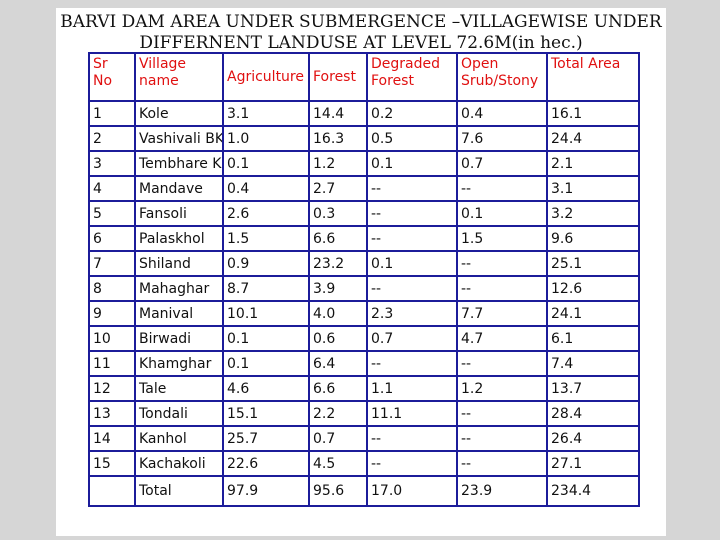  Describe the element at coordinates (593, 438) in the screenshot. I see `total-area-cell: 26.4` at that location.